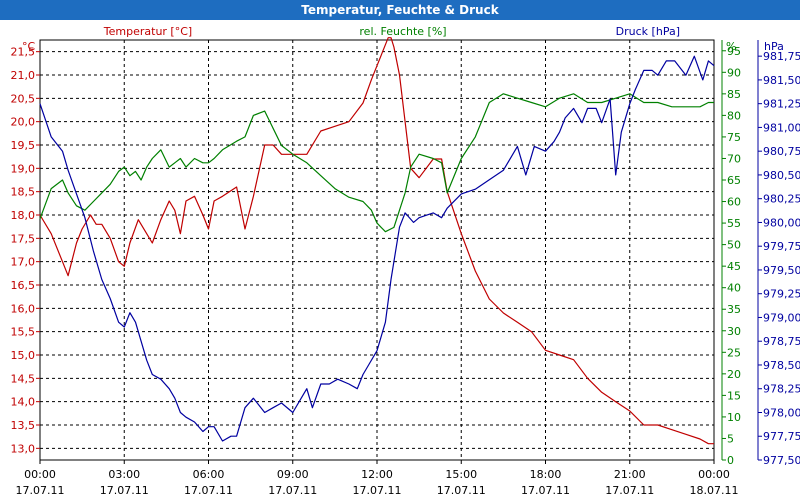 This screenshot has width=800, height=500. I want to click on pressure-tick-label: 979,75, so click(781, 246).